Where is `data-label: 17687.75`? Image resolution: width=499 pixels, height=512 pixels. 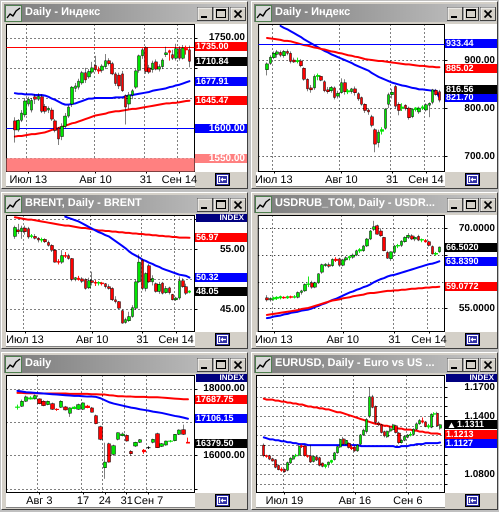
data-label: 17687.75 is located at coordinates (221, 399).